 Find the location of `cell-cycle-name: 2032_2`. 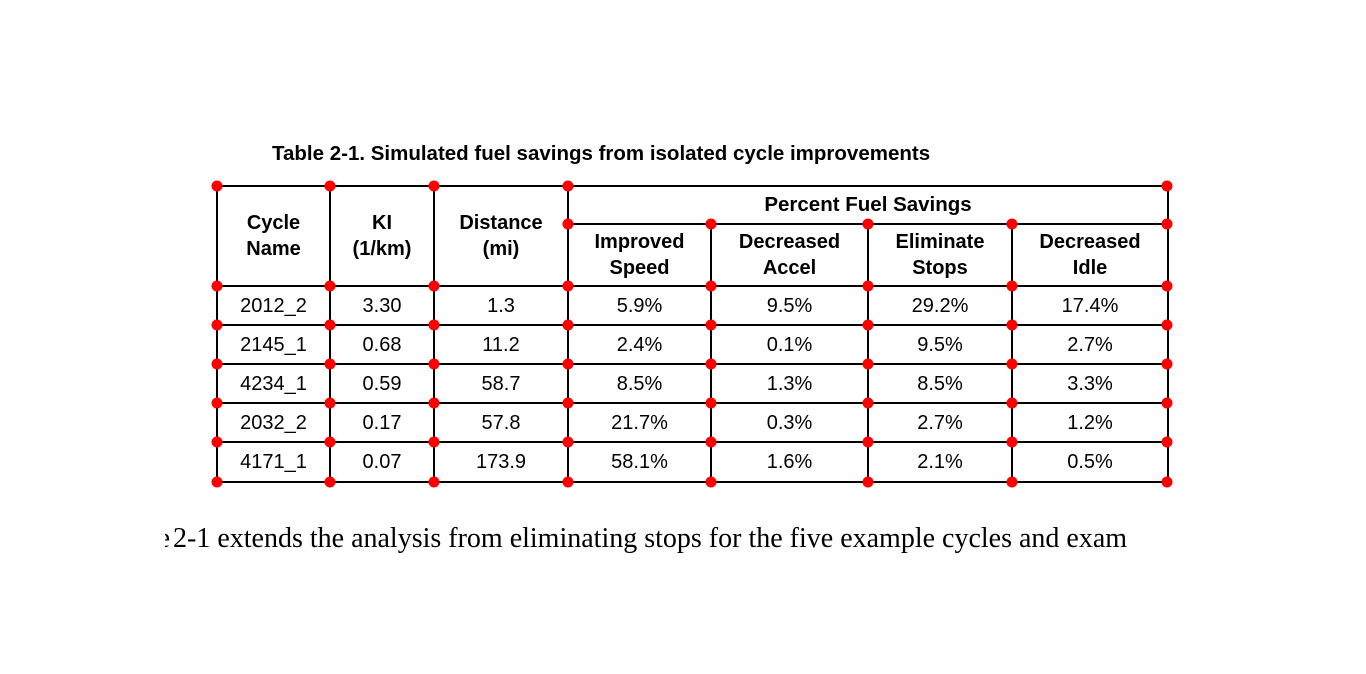

cell-cycle-name: 2032_2 is located at coordinates (273, 422).